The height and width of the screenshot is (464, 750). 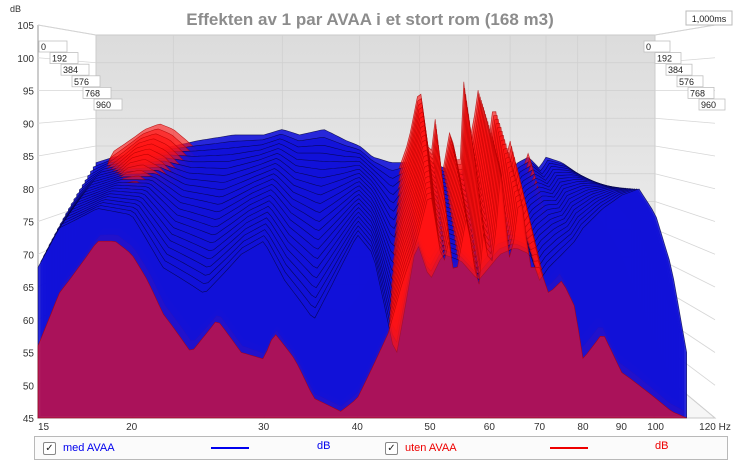 I want to click on legend-item-med-avaa: ✓ med AVAA, so click(x=79, y=448).